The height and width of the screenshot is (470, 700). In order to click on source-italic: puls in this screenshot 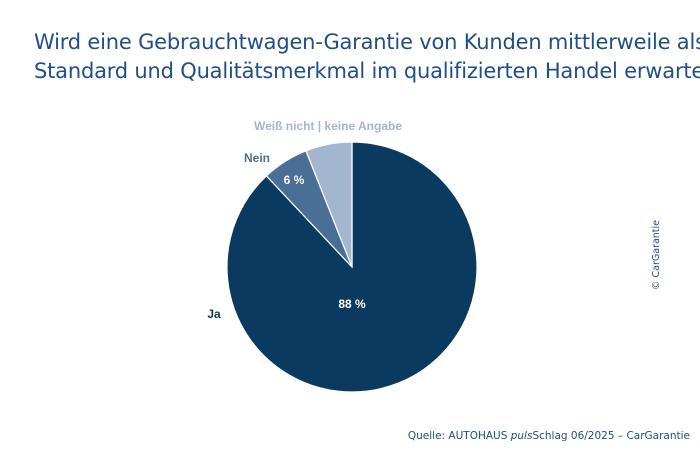, I will do `click(521, 436)`.